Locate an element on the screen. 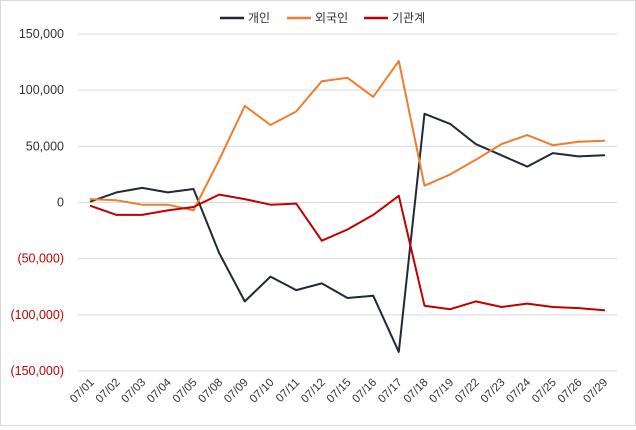 Image resolution: width=636 pixels, height=430 pixels. x-tick-label: 07/09 is located at coordinates (236, 391).